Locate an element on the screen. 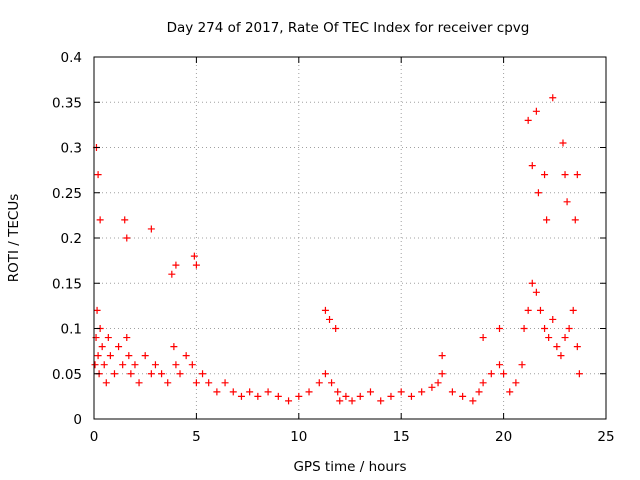  y-axis-label: ROTI / TECUs is located at coordinates (14, 238).